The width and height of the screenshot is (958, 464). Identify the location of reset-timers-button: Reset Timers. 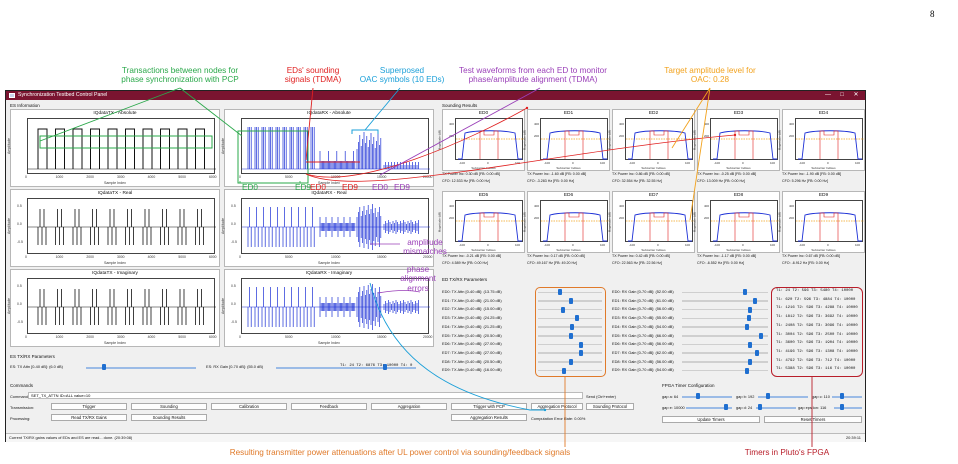
(813, 419).